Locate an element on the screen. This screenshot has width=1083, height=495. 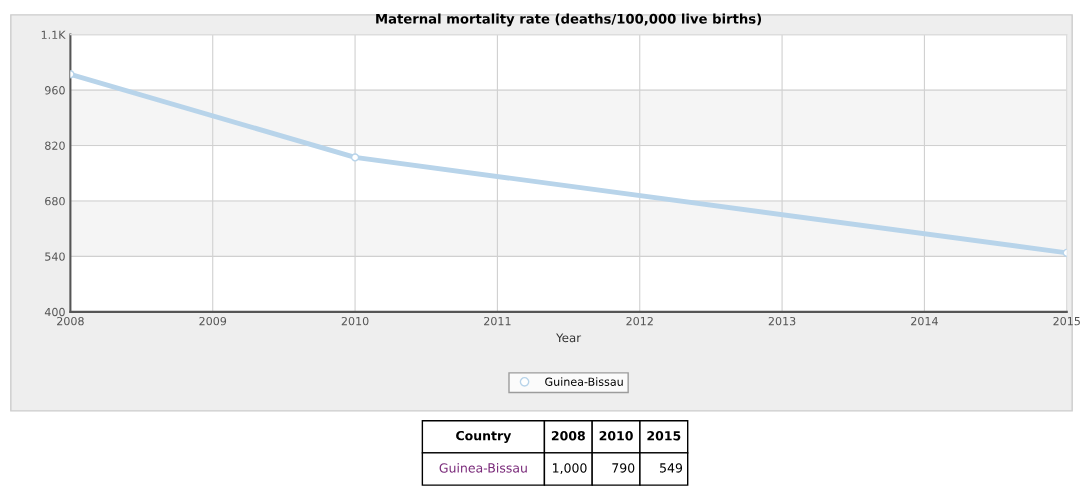
x-tick-label: 2014 is located at coordinates (924, 321).